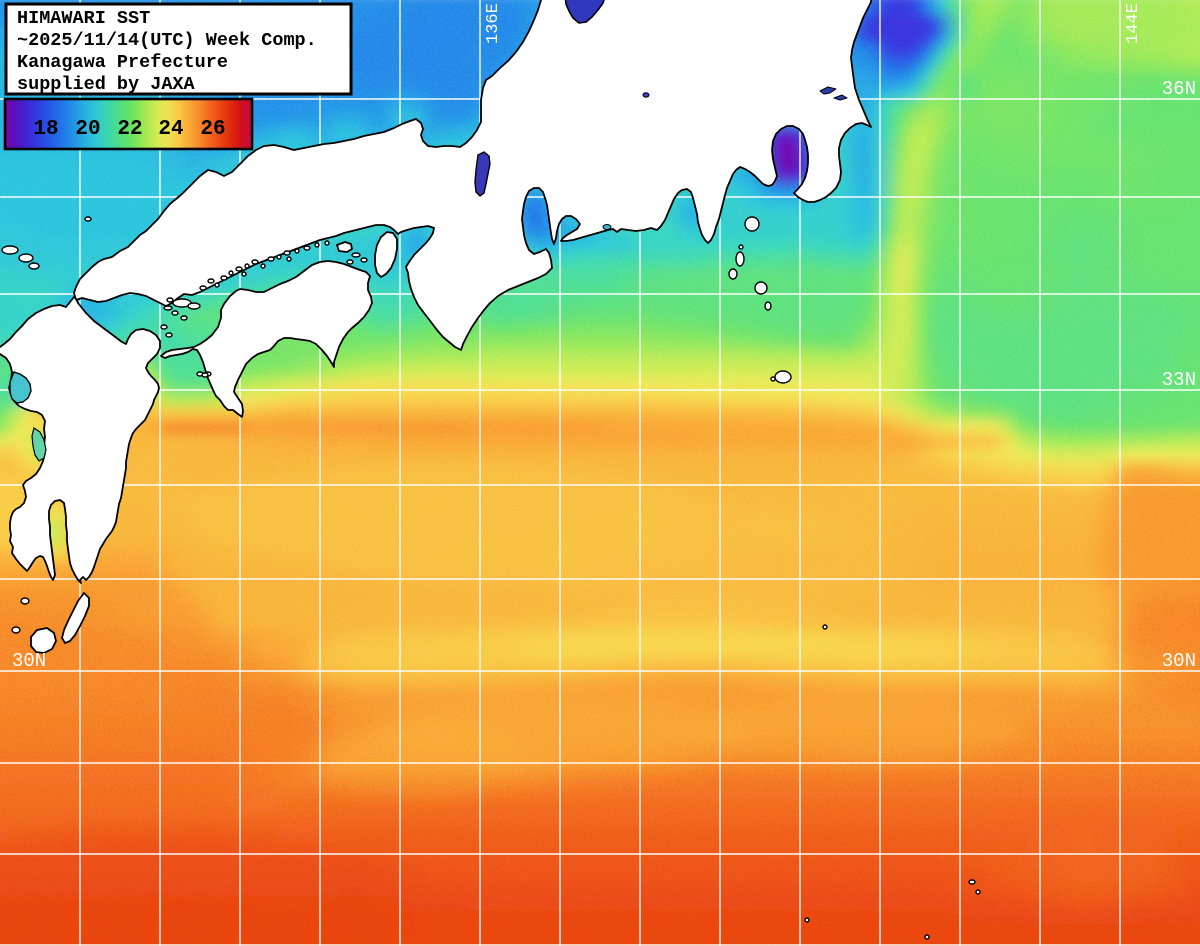 The width and height of the screenshot is (1200, 946). Describe the element at coordinates (170, 129) in the screenshot. I see `svg-text: 24` at that location.